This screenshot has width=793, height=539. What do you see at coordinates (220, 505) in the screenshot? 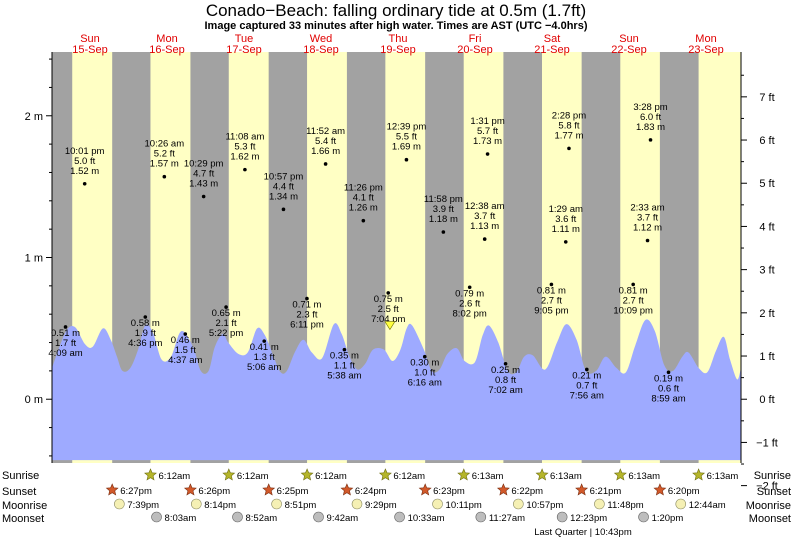
I see `moonrise-time: 8:14pm` at bounding box center [220, 505].